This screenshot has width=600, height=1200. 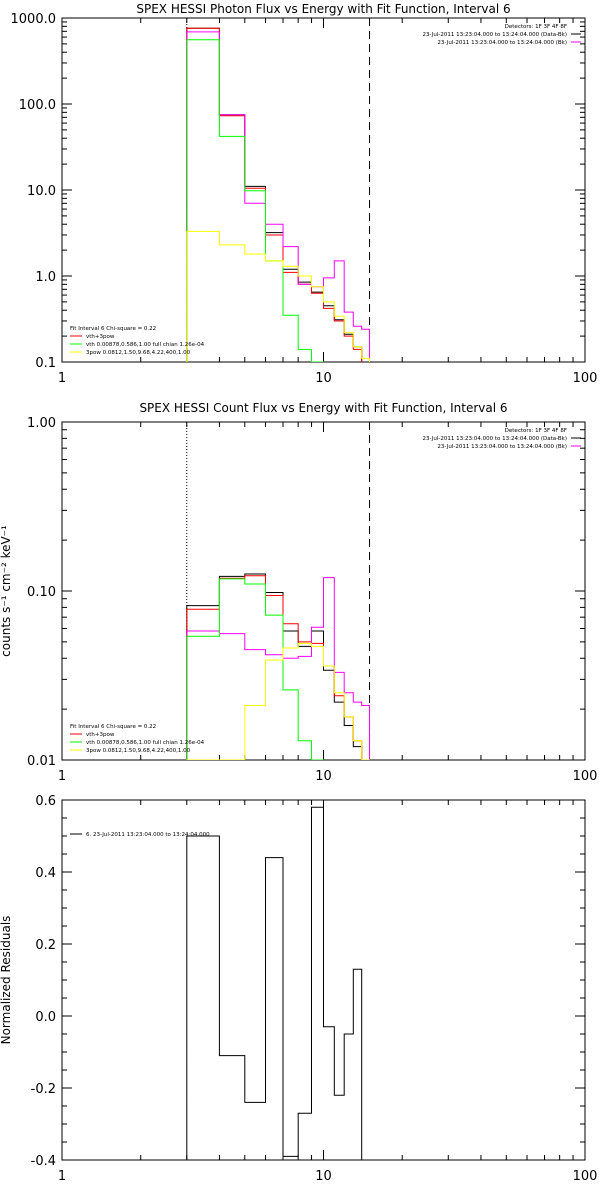 I want to click on y-tick-label: 0.4, so click(x=45, y=873).